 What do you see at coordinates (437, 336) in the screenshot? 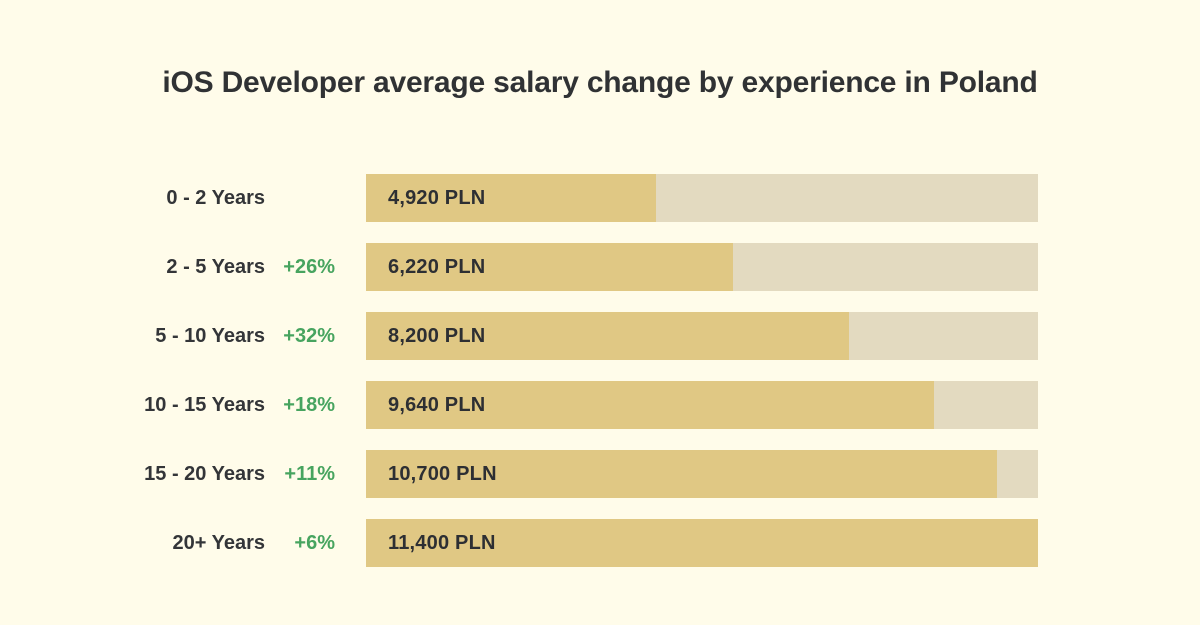
I see `bar-value-label: 8,200 PLN` at bounding box center [437, 336].